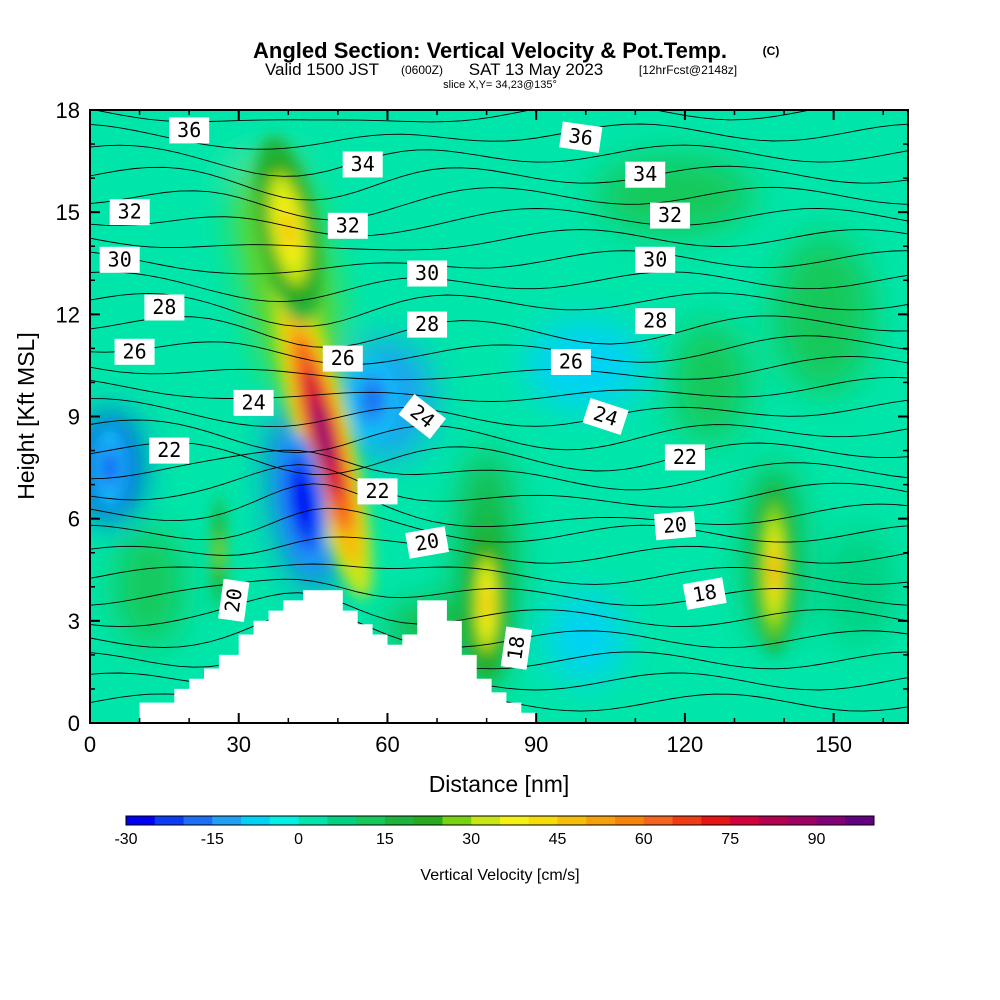 The image size is (1000, 1000). Describe the element at coordinates (74, 417) in the screenshot. I see `y-tick-label: 9` at that location.